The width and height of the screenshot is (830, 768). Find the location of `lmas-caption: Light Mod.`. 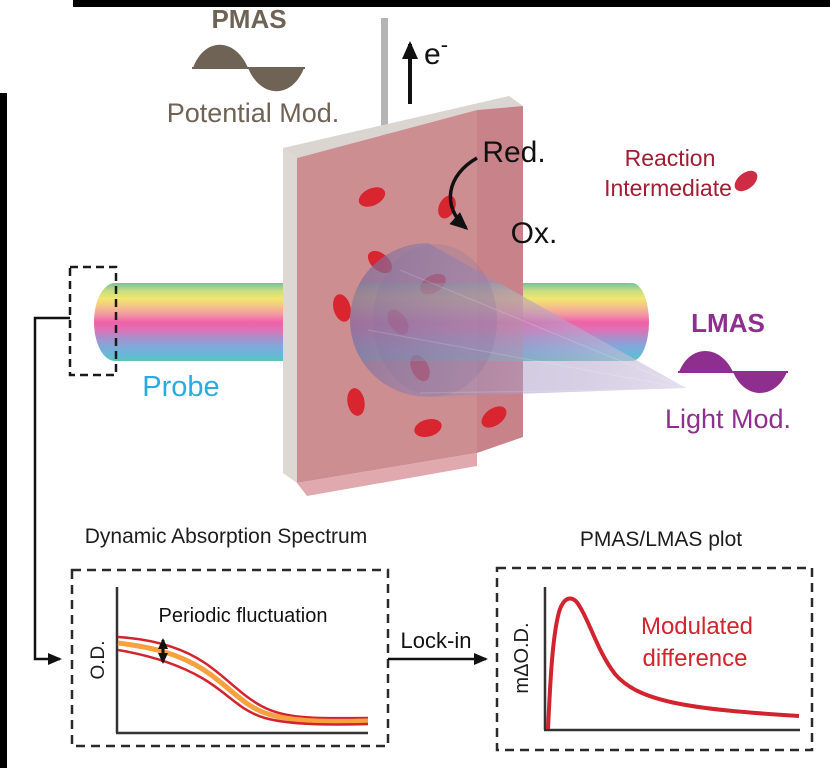

lmas-caption: Light Mod. is located at coordinates (728, 419).